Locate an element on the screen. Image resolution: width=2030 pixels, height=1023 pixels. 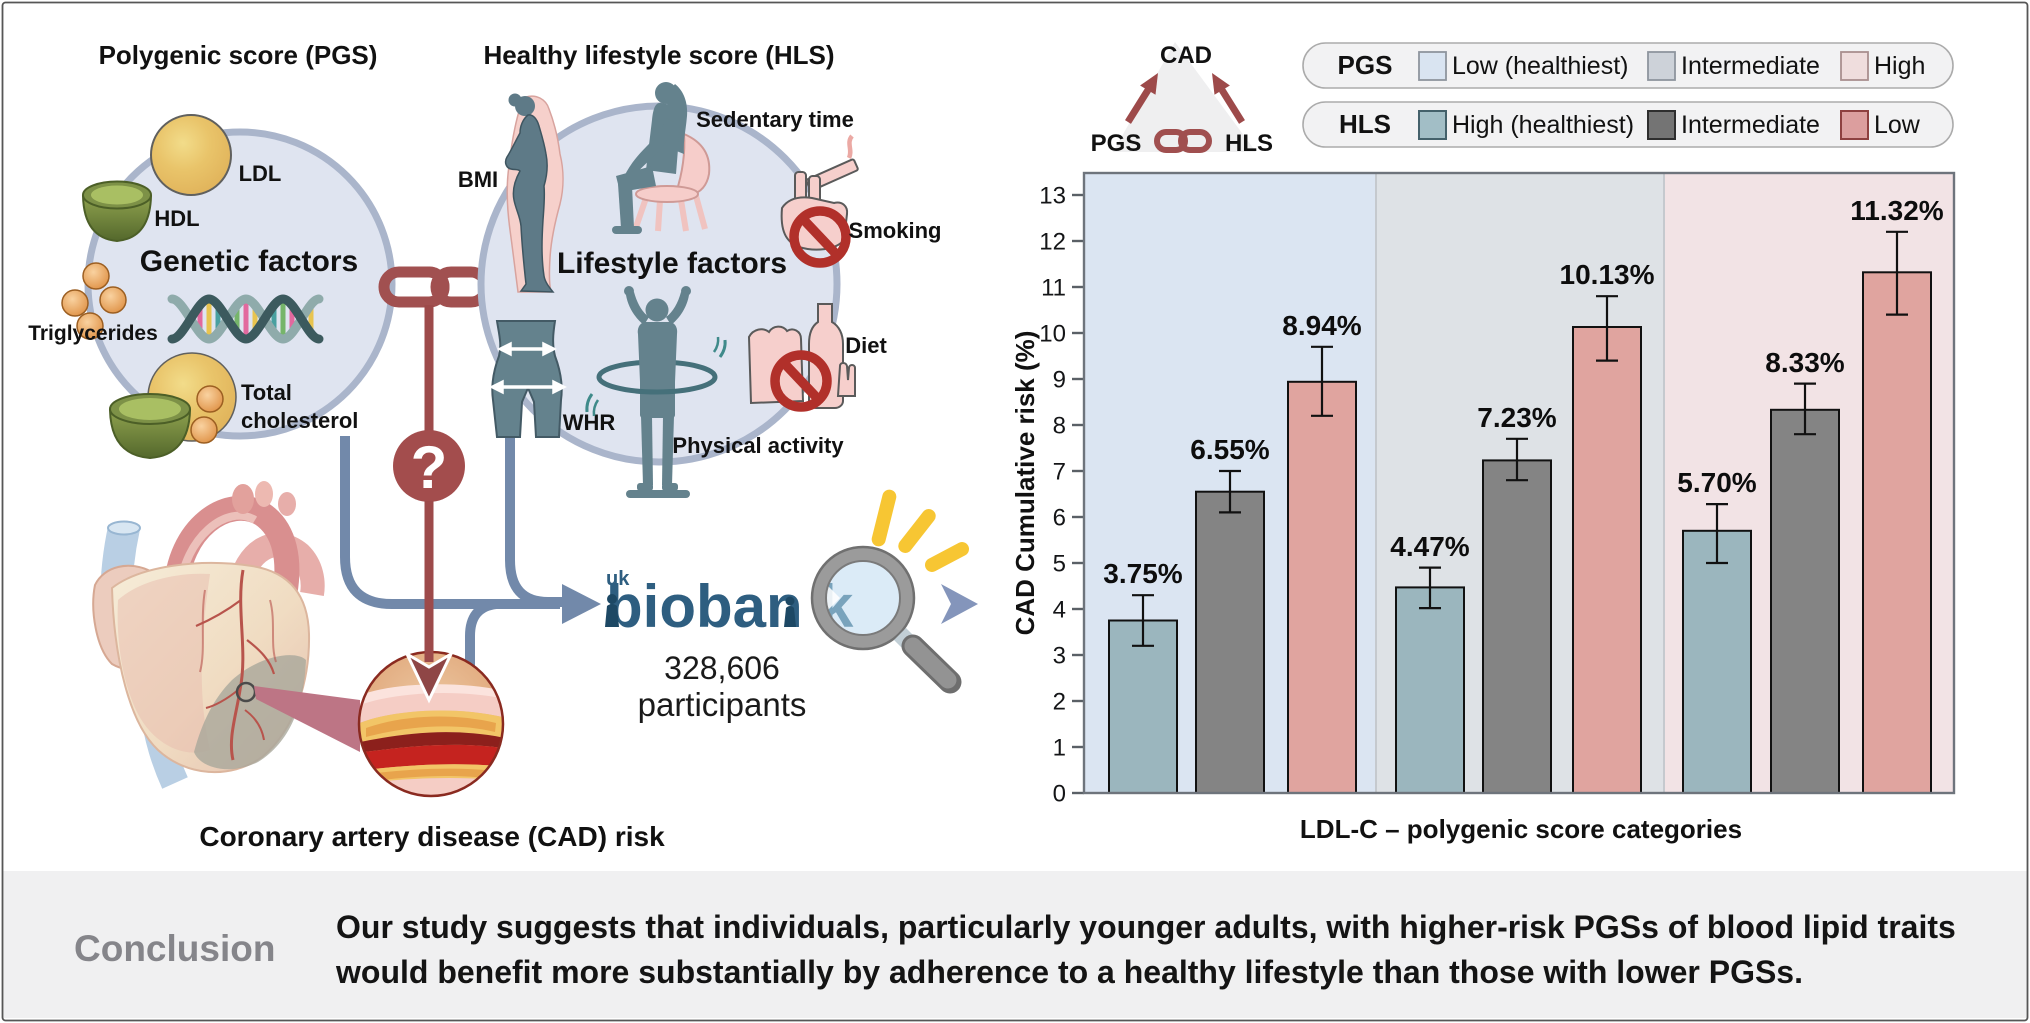
svg-text: 13 is located at coordinates (1052, 196).